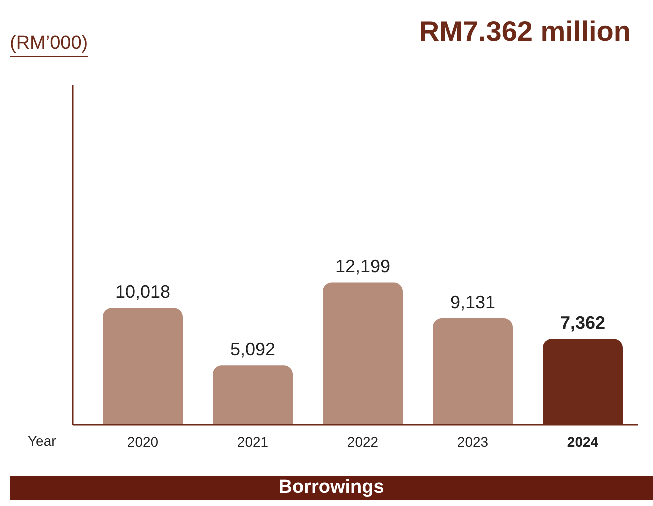 Image resolution: width=653 pixels, height=506 pixels. What do you see at coordinates (363, 266) in the screenshot?
I see `data-label: 12,199` at bounding box center [363, 266].